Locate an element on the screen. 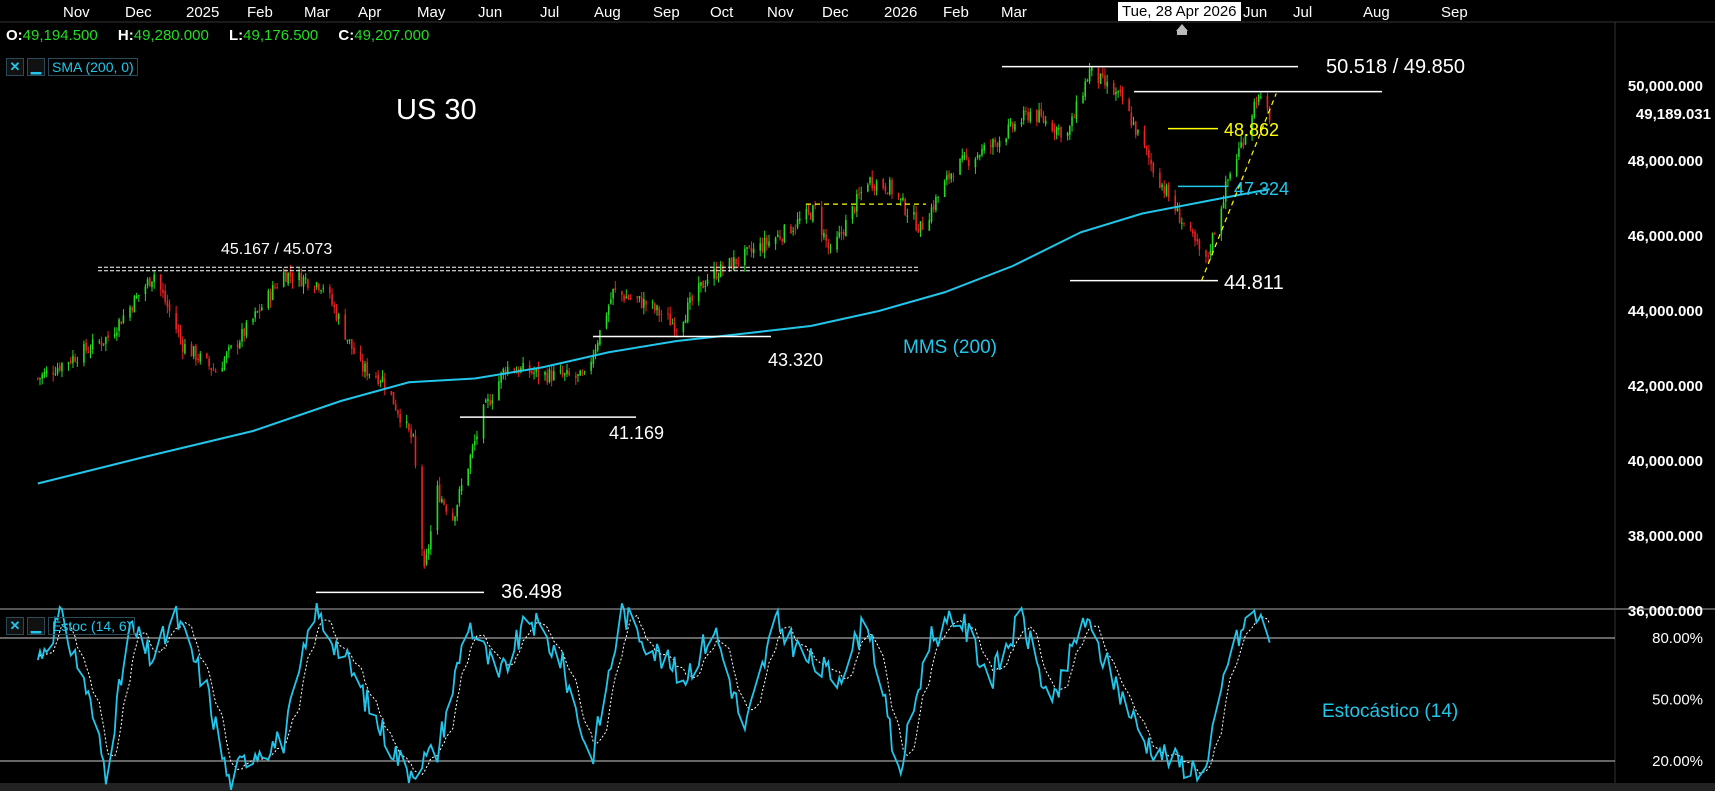 This screenshot has width=1715, height=791. price-axis-label: 44,000.000 is located at coordinates (1665, 311).